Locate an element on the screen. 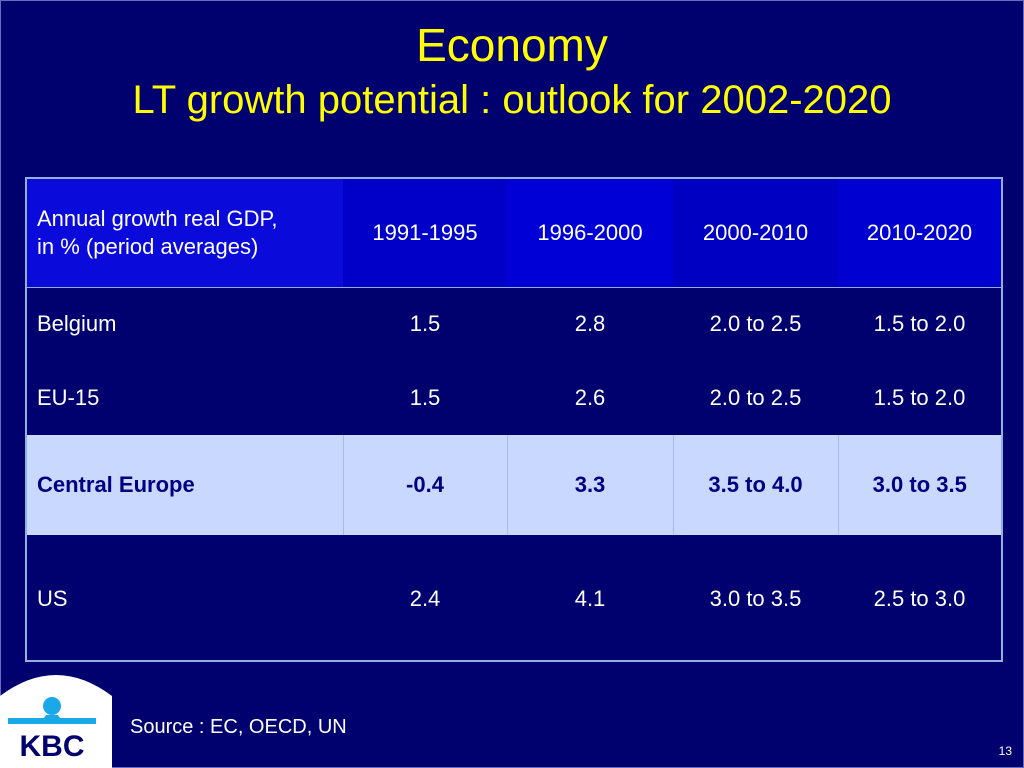 The width and height of the screenshot is (1024, 768). table-cell: 2.4 is located at coordinates (425, 597).